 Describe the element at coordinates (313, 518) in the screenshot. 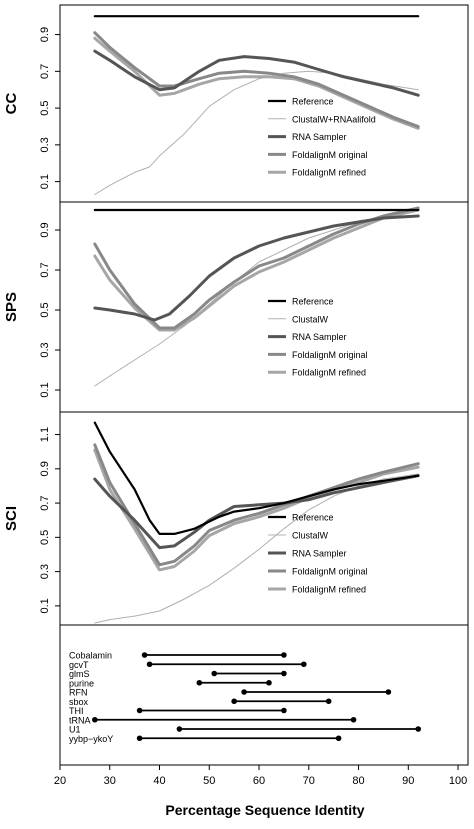

I see `legend-label-SCI-reference: Reference` at that location.